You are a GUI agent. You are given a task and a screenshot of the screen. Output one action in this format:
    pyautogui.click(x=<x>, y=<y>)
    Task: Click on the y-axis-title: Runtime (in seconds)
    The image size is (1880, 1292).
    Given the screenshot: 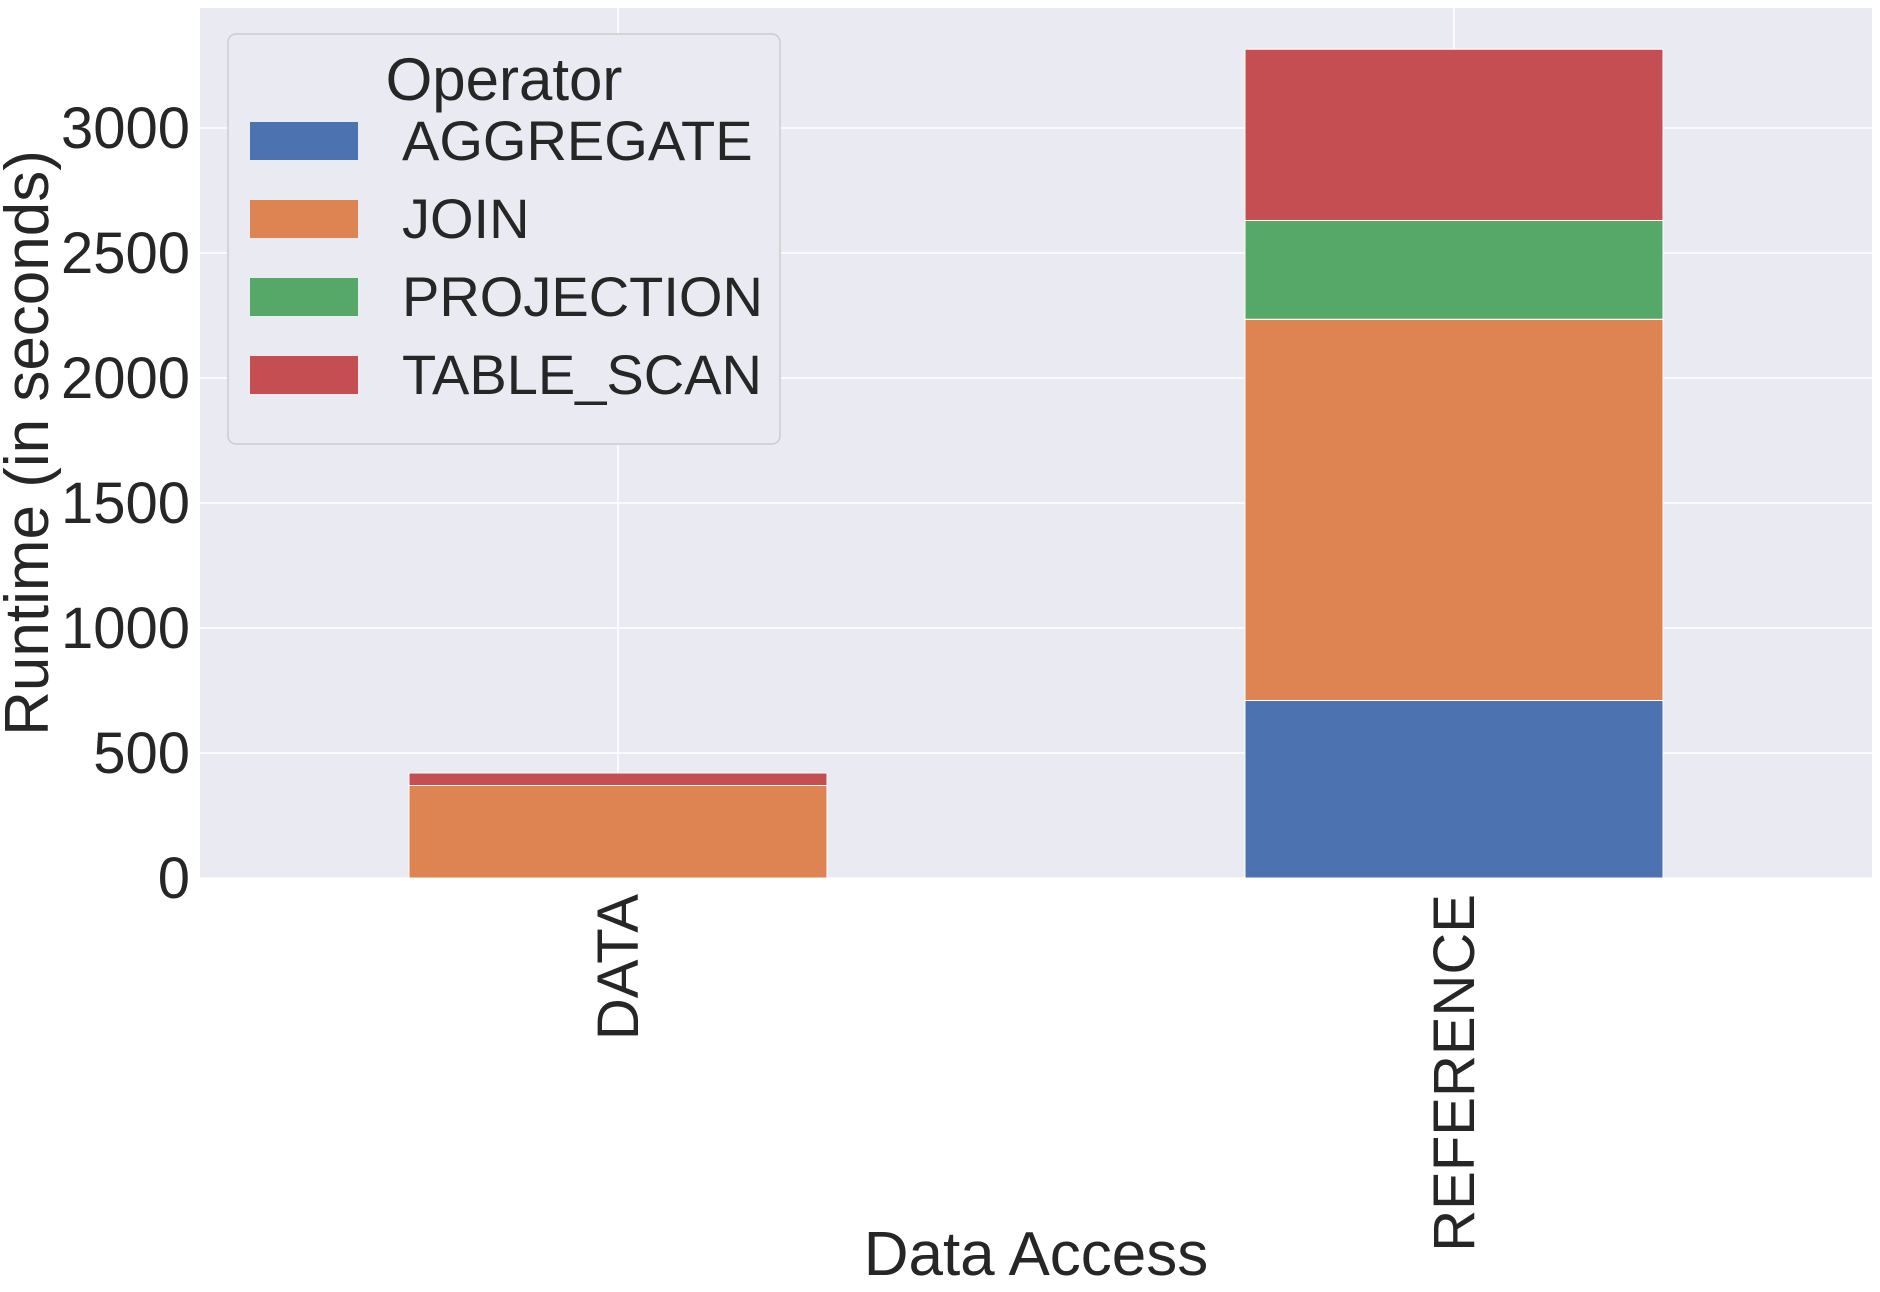 What is the action you would take?
    pyautogui.click(x=31, y=443)
    